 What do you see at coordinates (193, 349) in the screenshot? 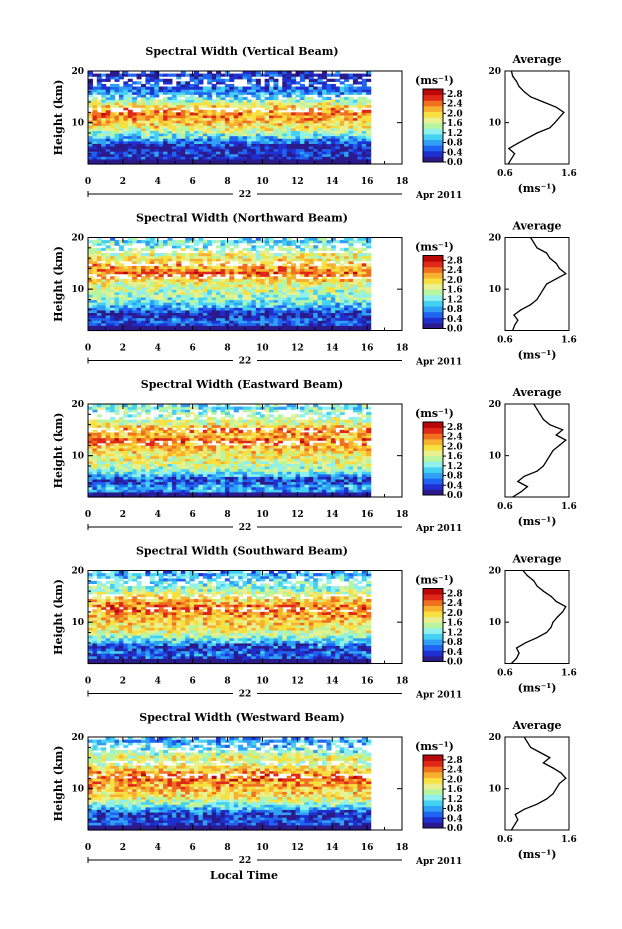
I see `x-tick-label: 6` at bounding box center [193, 349].